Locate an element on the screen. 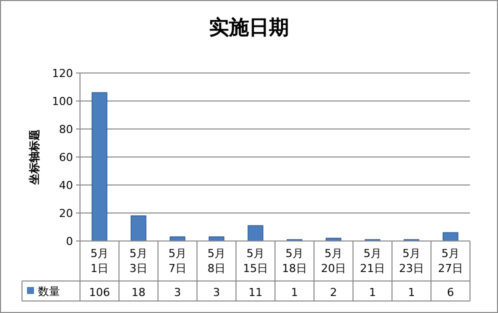  y-tick-label: 40 is located at coordinates (66, 185).